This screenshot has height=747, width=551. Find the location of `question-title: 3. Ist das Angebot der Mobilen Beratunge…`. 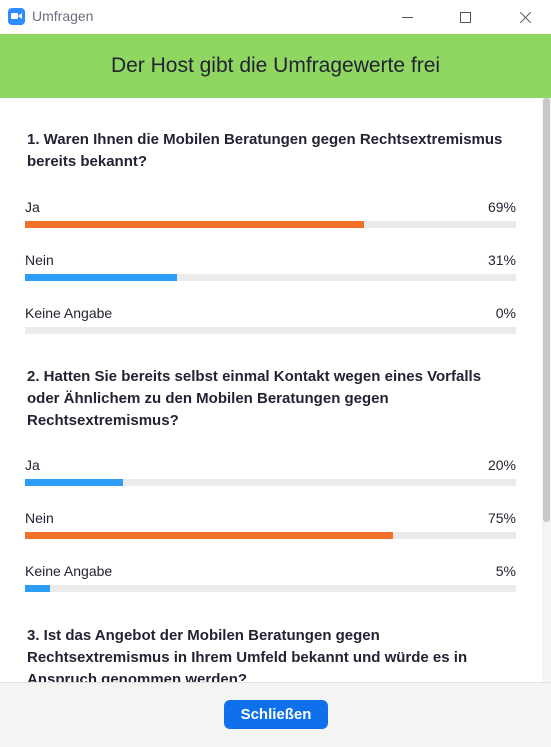

question-title: 3. Ist das Angebot der Mobilen Beratunge… is located at coordinates (247, 654).